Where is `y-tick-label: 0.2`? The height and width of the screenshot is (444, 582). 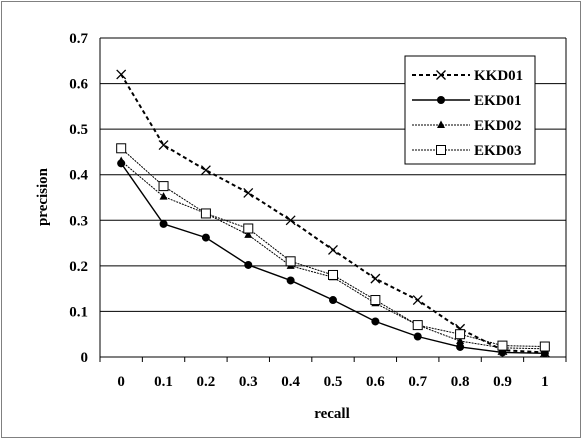 y-tick-label: 0.2 is located at coordinates (78, 267).